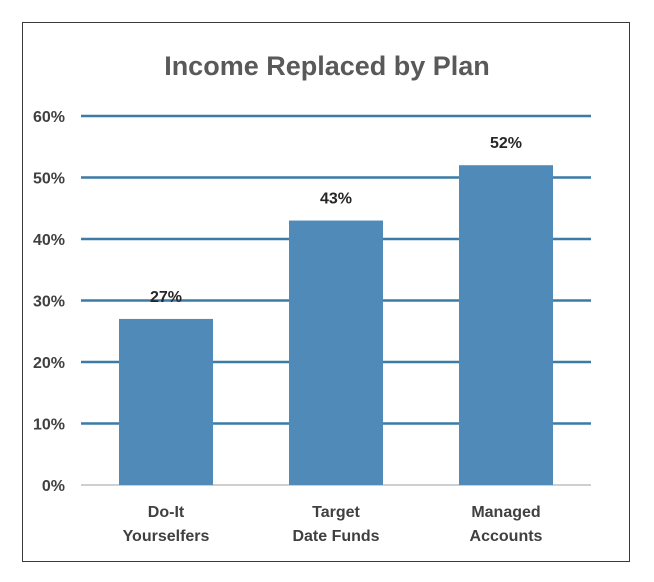  I want to click on y-tick-label: 20%, so click(49, 363).